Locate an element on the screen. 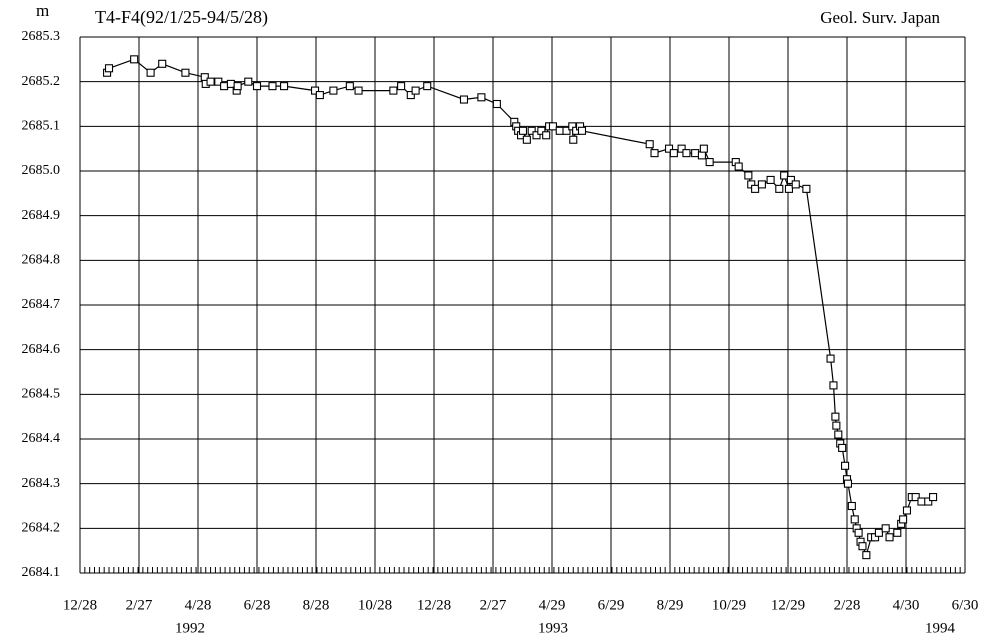 The width and height of the screenshot is (987, 642). x-tick-label: 4/29 is located at coordinates (552, 605).